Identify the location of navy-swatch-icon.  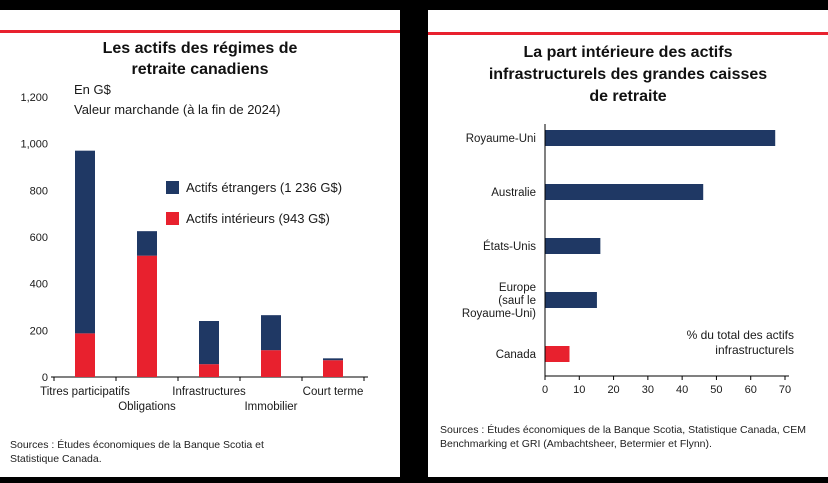
(172, 187).